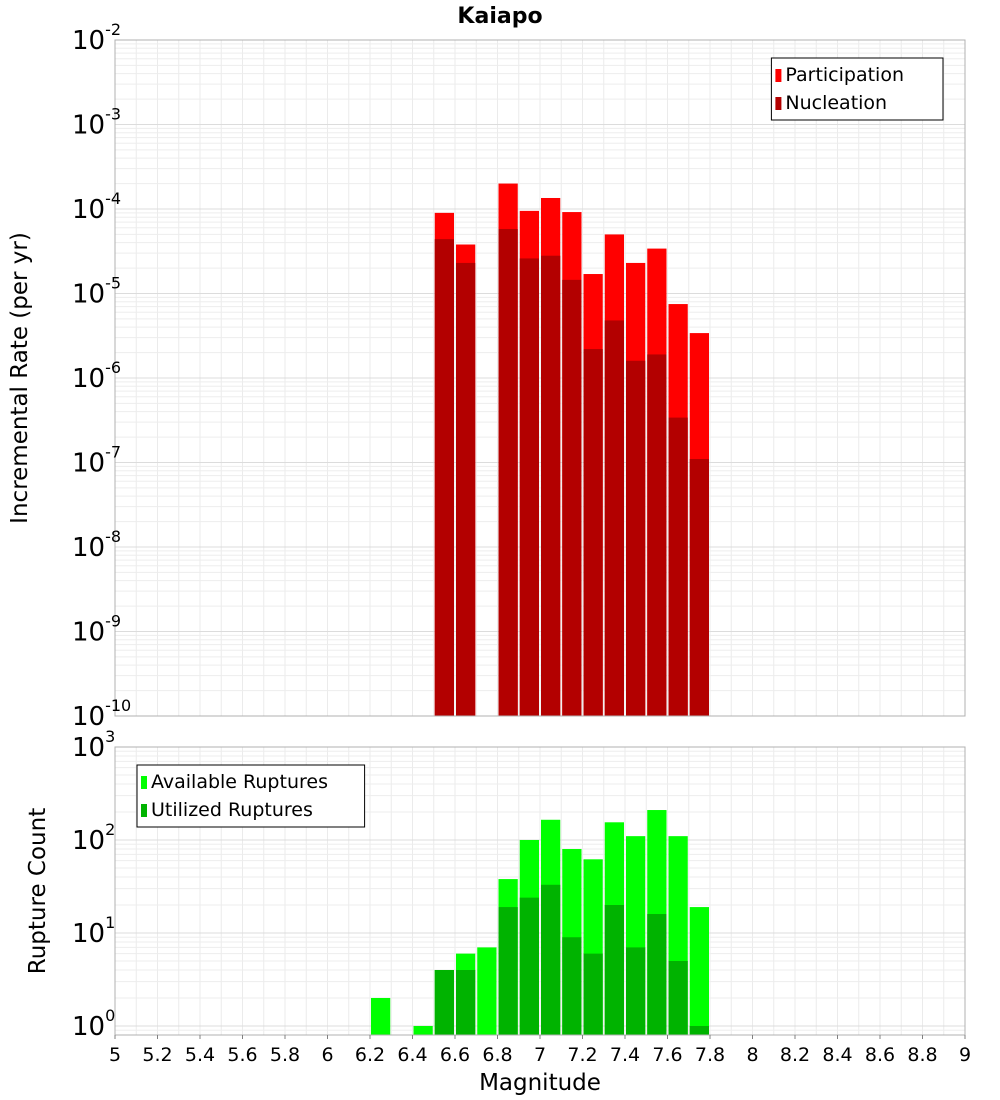  I want to click on x-tick-label: 7.8, so click(710, 1055).